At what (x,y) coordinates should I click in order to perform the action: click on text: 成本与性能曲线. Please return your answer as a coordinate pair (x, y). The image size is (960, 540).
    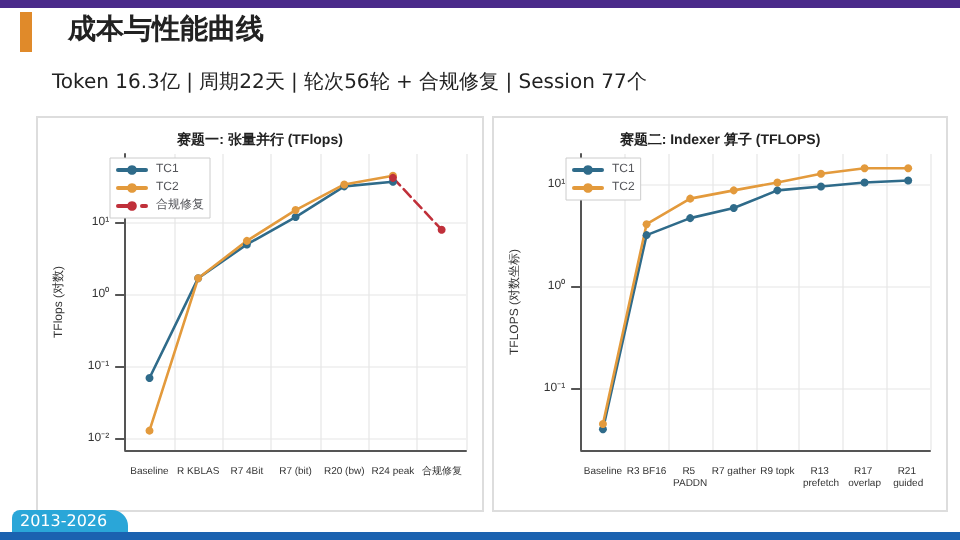
    Looking at the image, I should click on (166, 30).